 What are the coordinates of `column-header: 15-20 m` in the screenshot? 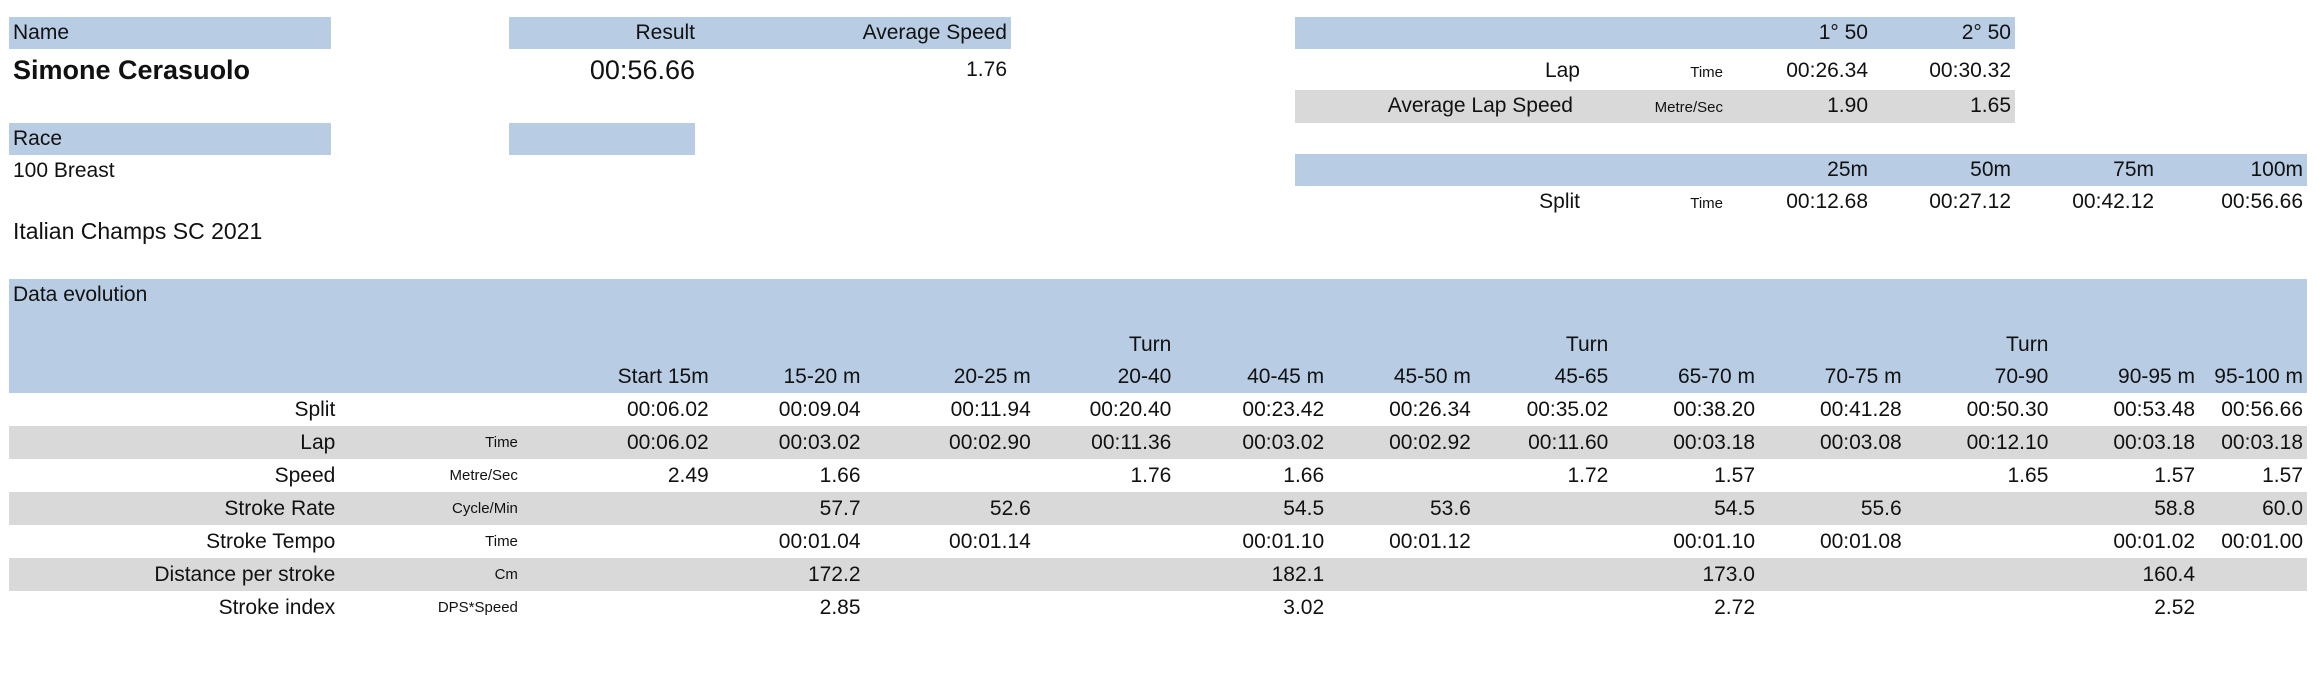 It's located at (788, 377).